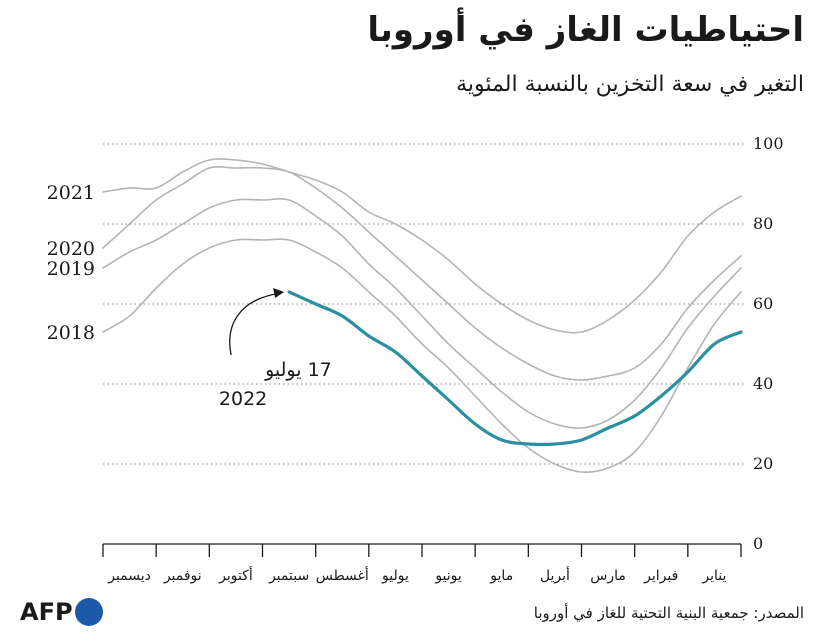 This screenshot has width=830, height=644. Describe the element at coordinates (713, 576) in the screenshot. I see `month-label: يناير` at that location.